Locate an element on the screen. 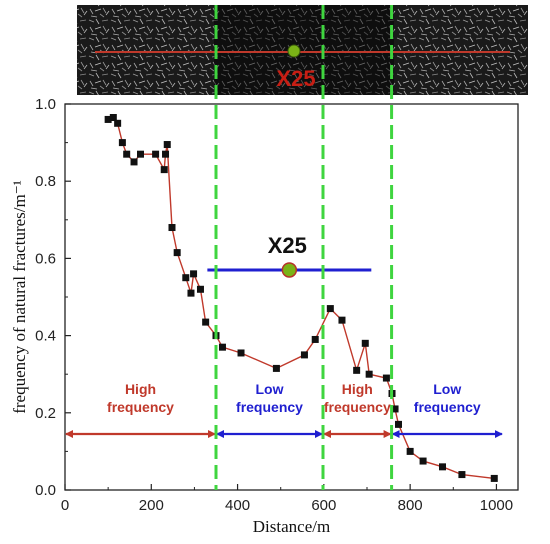  well-label-top: X25 is located at coordinates (295, 78).